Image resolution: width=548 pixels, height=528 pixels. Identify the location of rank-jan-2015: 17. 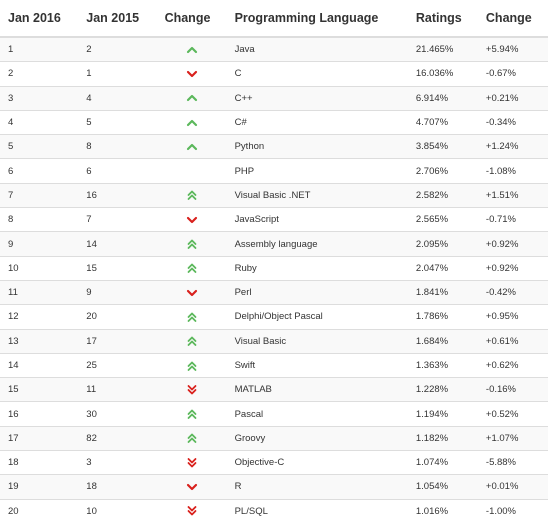
(117, 341).